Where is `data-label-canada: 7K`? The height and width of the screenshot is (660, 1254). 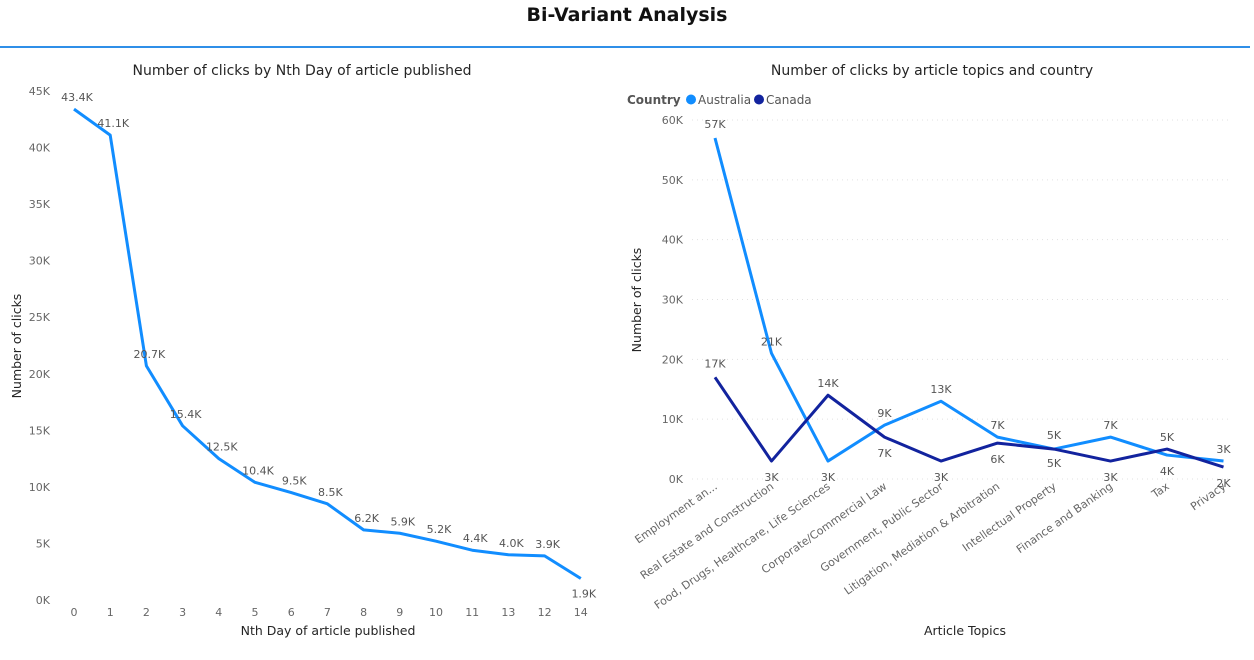 data-label-canada: 7K is located at coordinates (884, 453).